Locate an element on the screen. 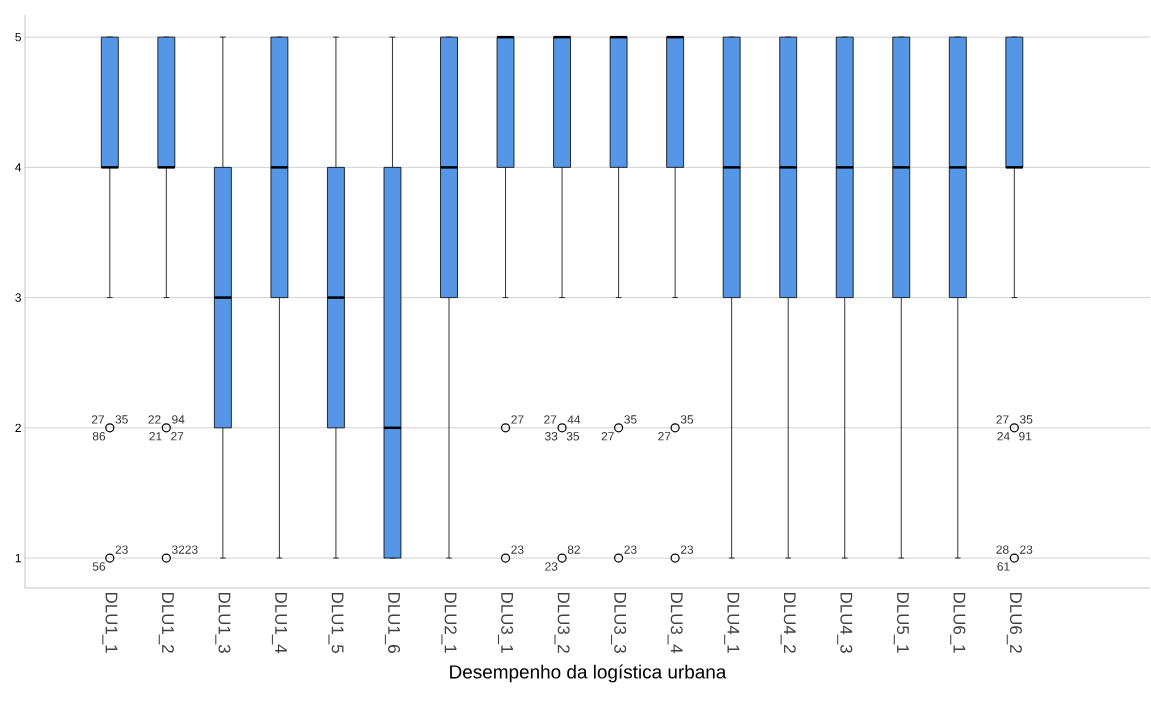  x-tick-label: DLU1_6 is located at coordinates (392, 622).